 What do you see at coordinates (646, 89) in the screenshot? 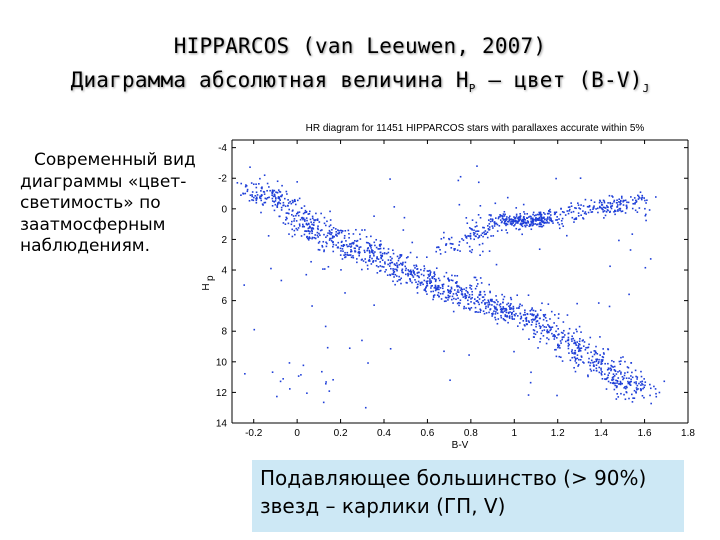
I see `subtitle-sub-j: J` at bounding box center [646, 89].